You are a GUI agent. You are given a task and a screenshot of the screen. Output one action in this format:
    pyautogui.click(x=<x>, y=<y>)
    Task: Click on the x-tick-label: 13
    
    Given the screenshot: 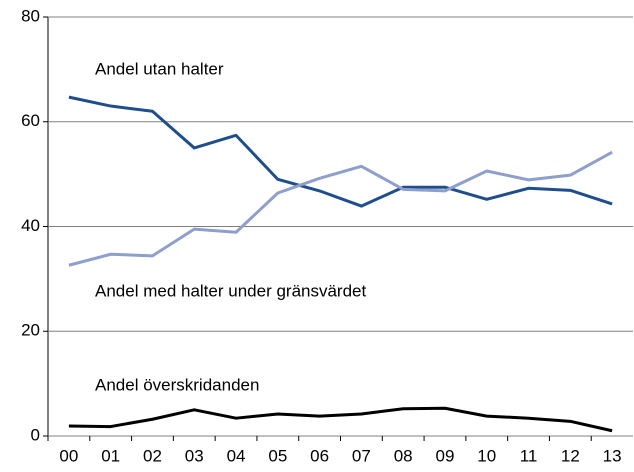 What is the action you would take?
    pyautogui.click(x=612, y=455)
    